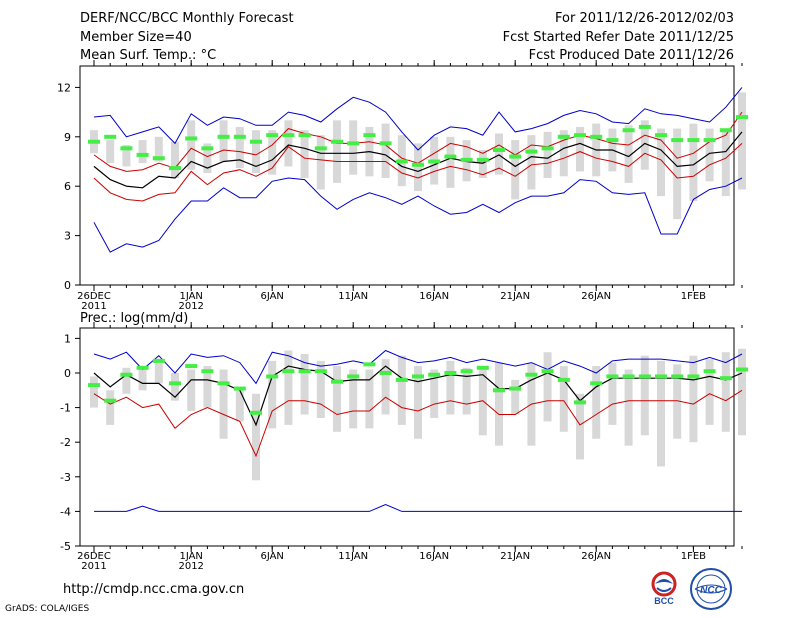  Describe the element at coordinates (631, 55) in the screenshot. I see `fcst-produced-date: Fcst Produced Date 2011/12/26` at that location.